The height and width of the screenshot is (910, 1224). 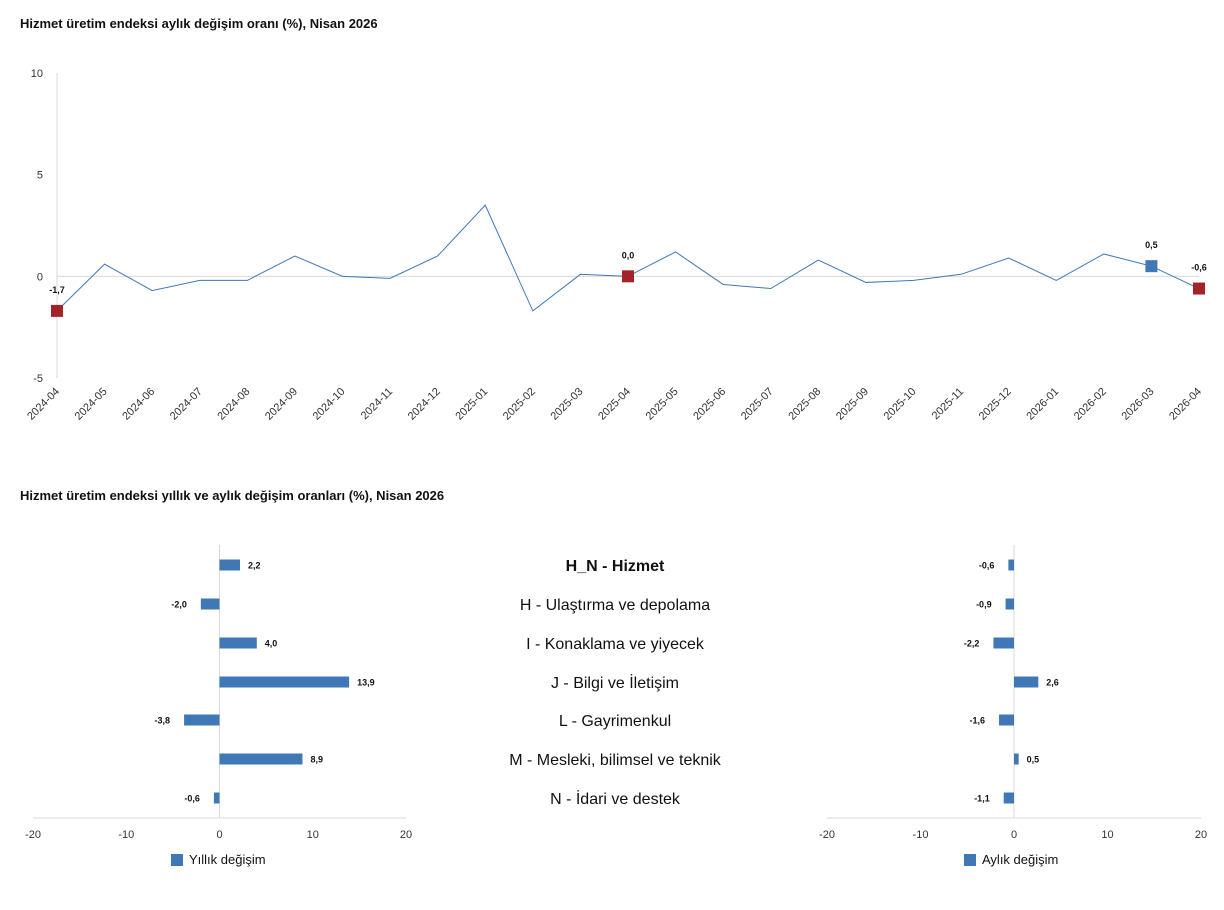 What do you see at coordinates (163, 721) in the screenshot?
I see `yearly-data-label: -3,8` at bounding box center [163, 721].